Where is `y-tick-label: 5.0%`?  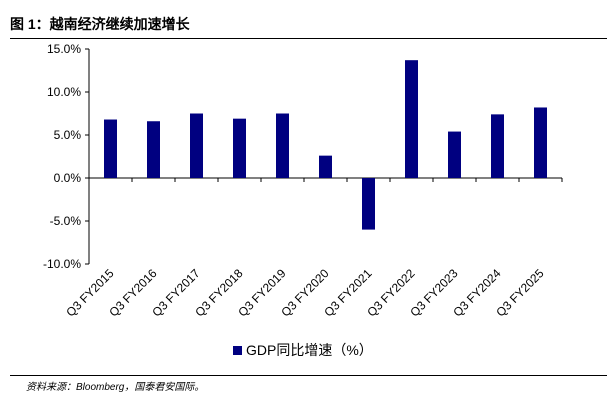
y-tick-label: 5.0% is located at coordinates (68, 135).